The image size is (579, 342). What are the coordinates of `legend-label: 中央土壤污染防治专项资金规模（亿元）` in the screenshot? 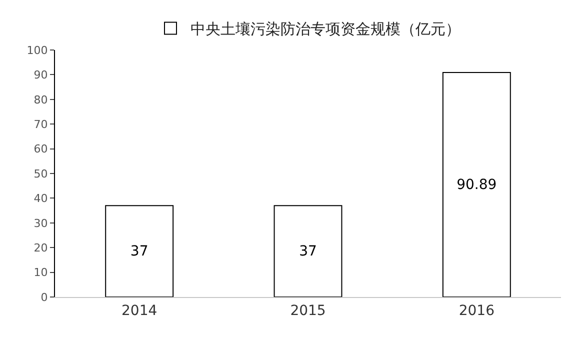 It's located at (325, 29).